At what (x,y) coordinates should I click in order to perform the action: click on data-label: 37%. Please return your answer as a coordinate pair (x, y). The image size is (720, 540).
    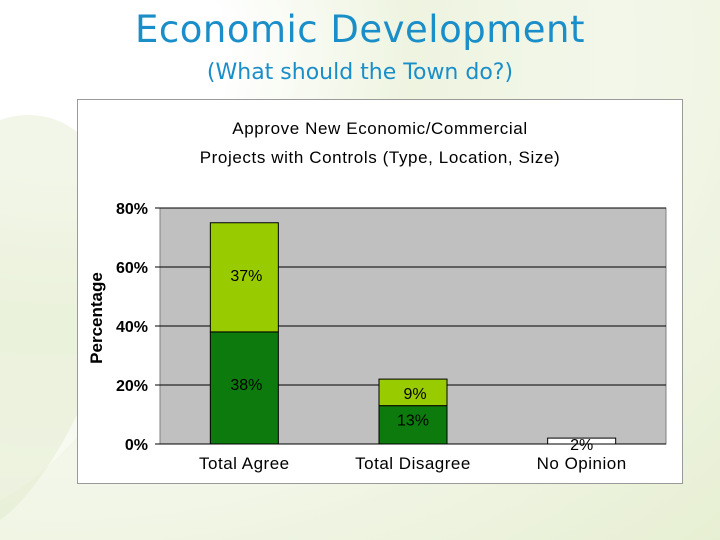
    Looking at the image, I should click on (246, 276).